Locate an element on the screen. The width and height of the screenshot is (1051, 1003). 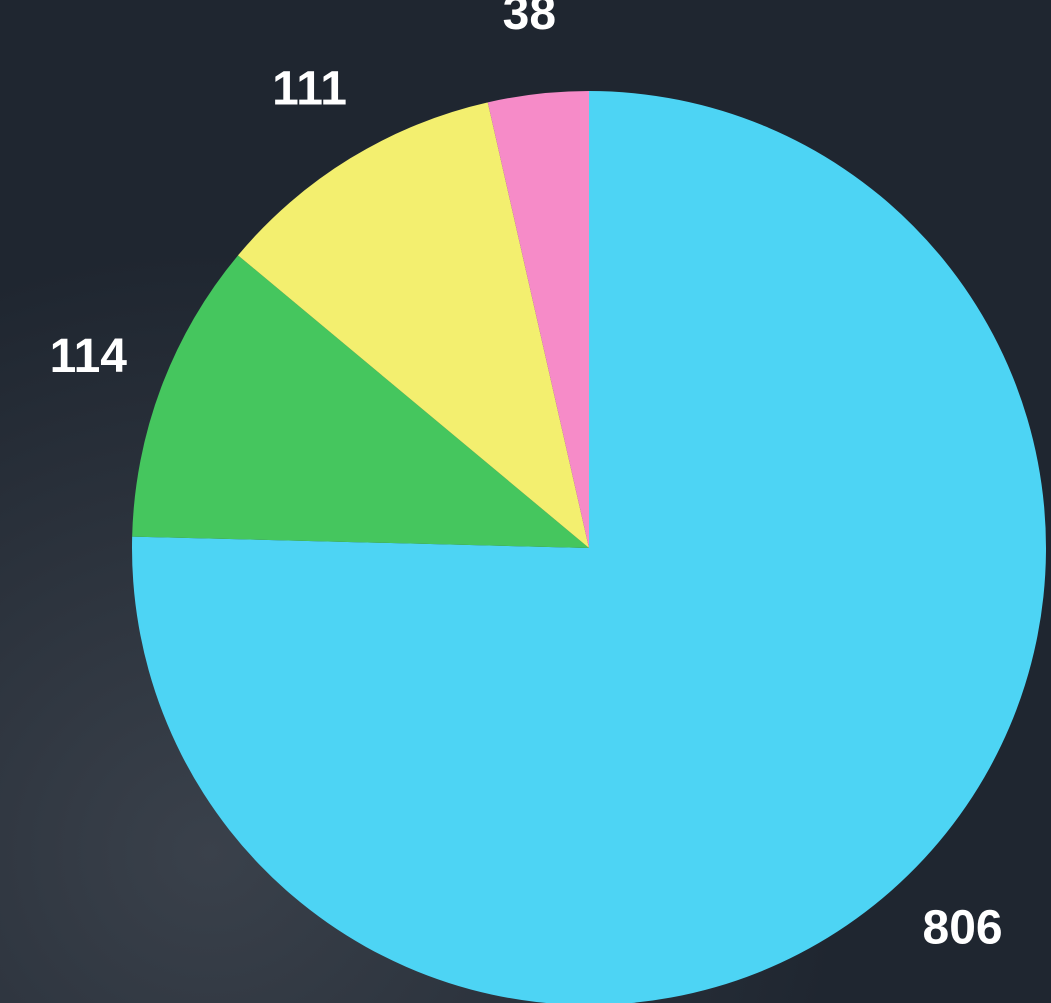
data-label: 111 is located at coordinates (309, 88).